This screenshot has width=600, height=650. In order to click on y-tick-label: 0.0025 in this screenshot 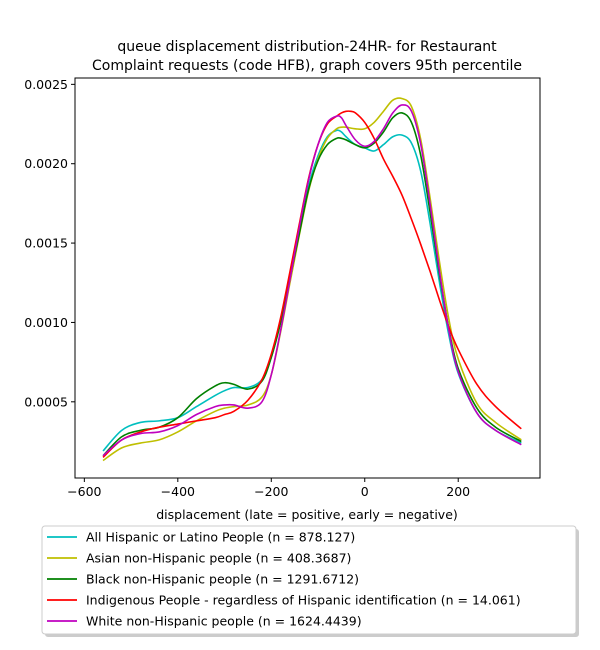, I will do `click(46, 84)`.